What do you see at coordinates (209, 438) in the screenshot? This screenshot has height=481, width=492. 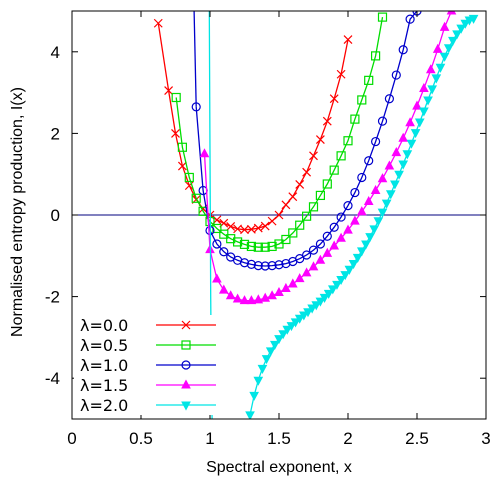 I see `x-tick-label: 1` at bounding box center [209, 438].